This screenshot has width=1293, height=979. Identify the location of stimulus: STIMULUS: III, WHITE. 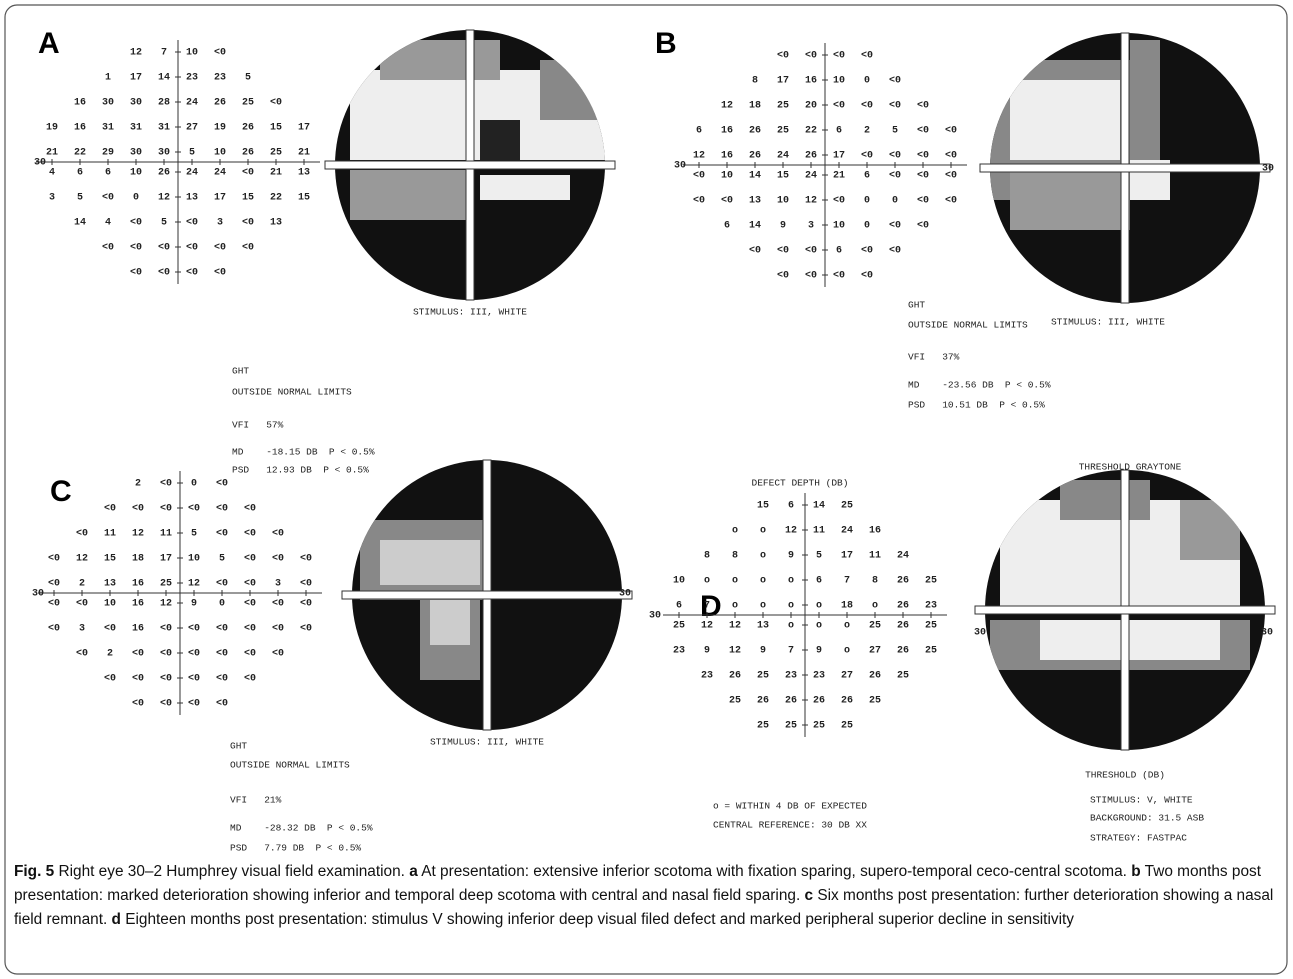
(487, 742).